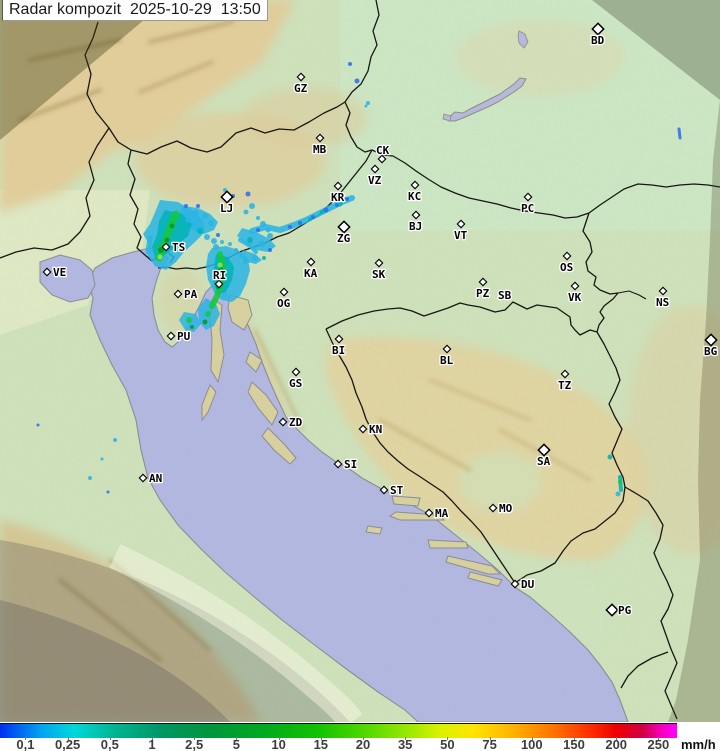 The height and width of the screenshot is (751, 720). I want to click on city-label-VK: VK, so click(575, 297).